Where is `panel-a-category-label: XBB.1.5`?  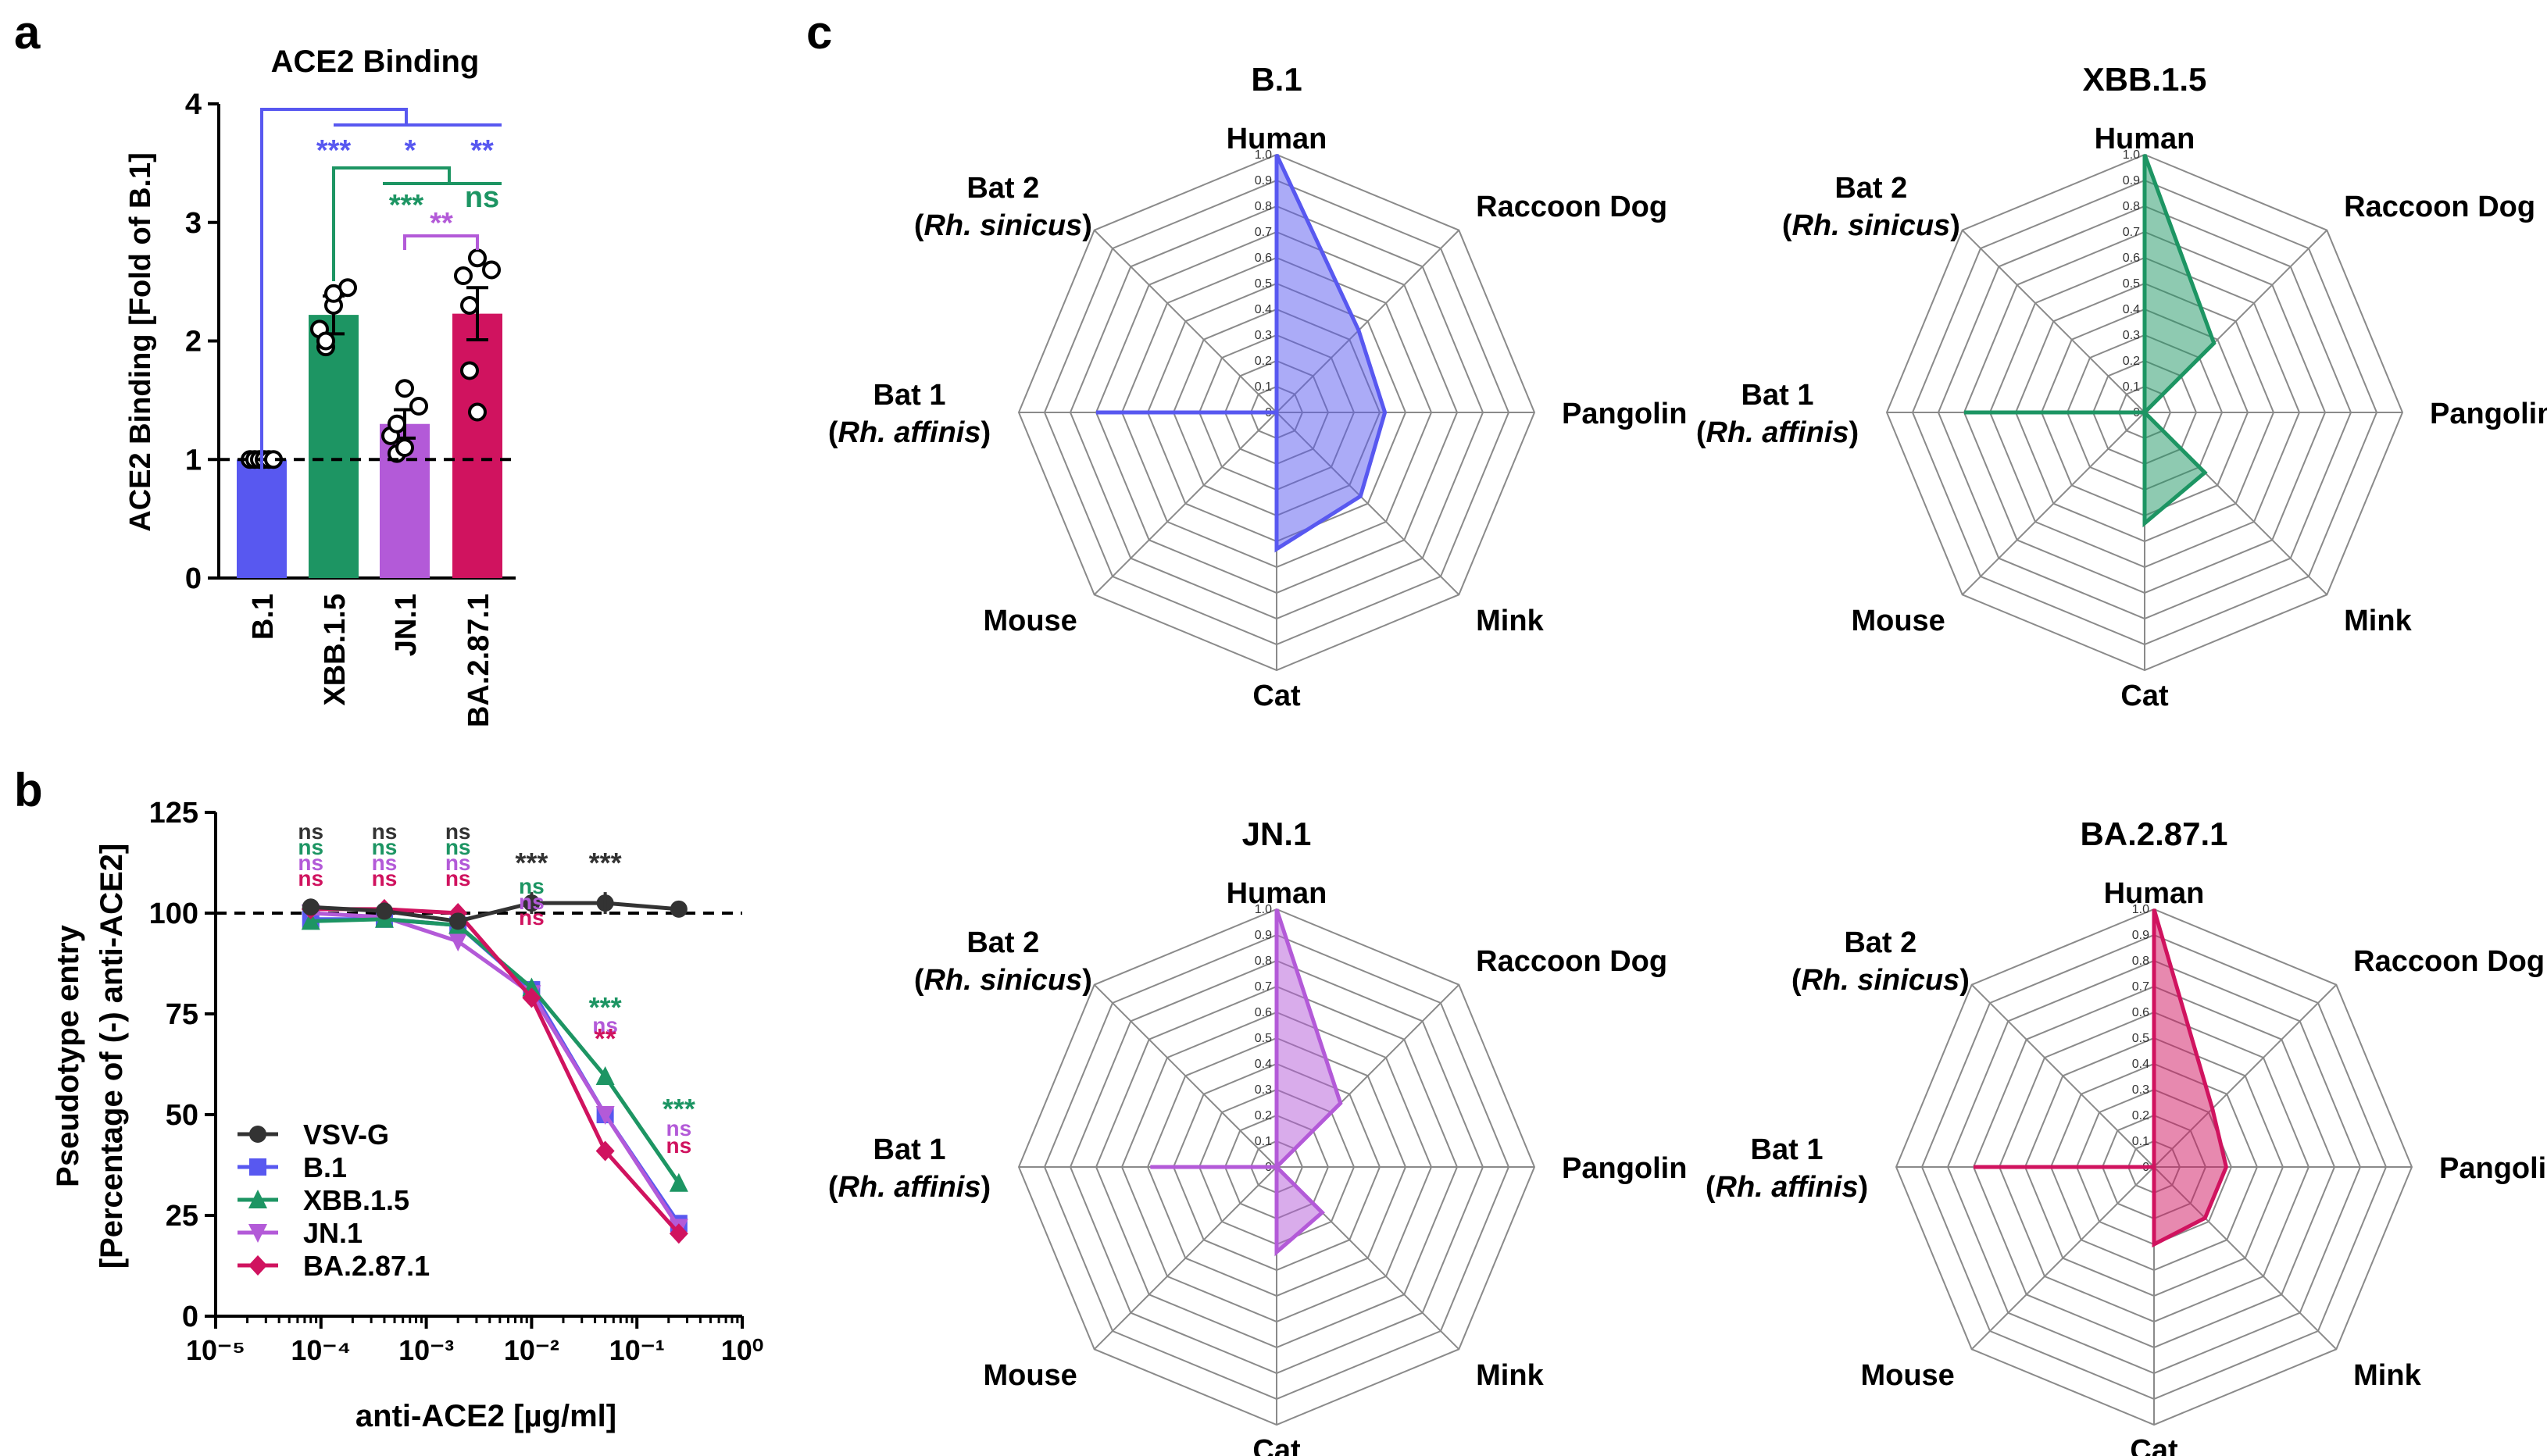
panel-a-category-label: XBB.1.5 is located at coordinates (336, 650).